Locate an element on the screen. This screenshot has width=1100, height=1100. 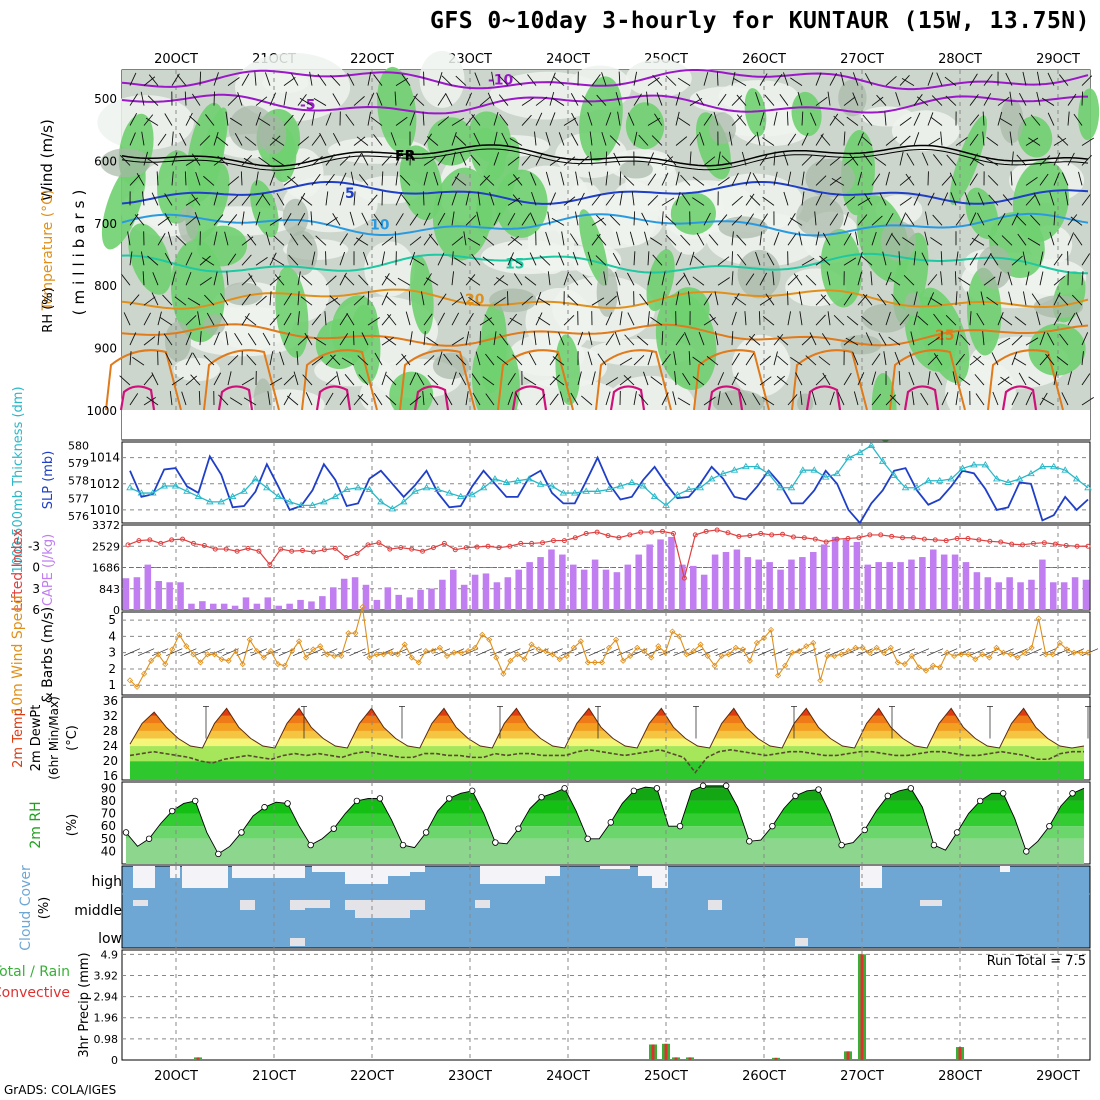
isotherm-25-bump is located at coordinates (731, 380).